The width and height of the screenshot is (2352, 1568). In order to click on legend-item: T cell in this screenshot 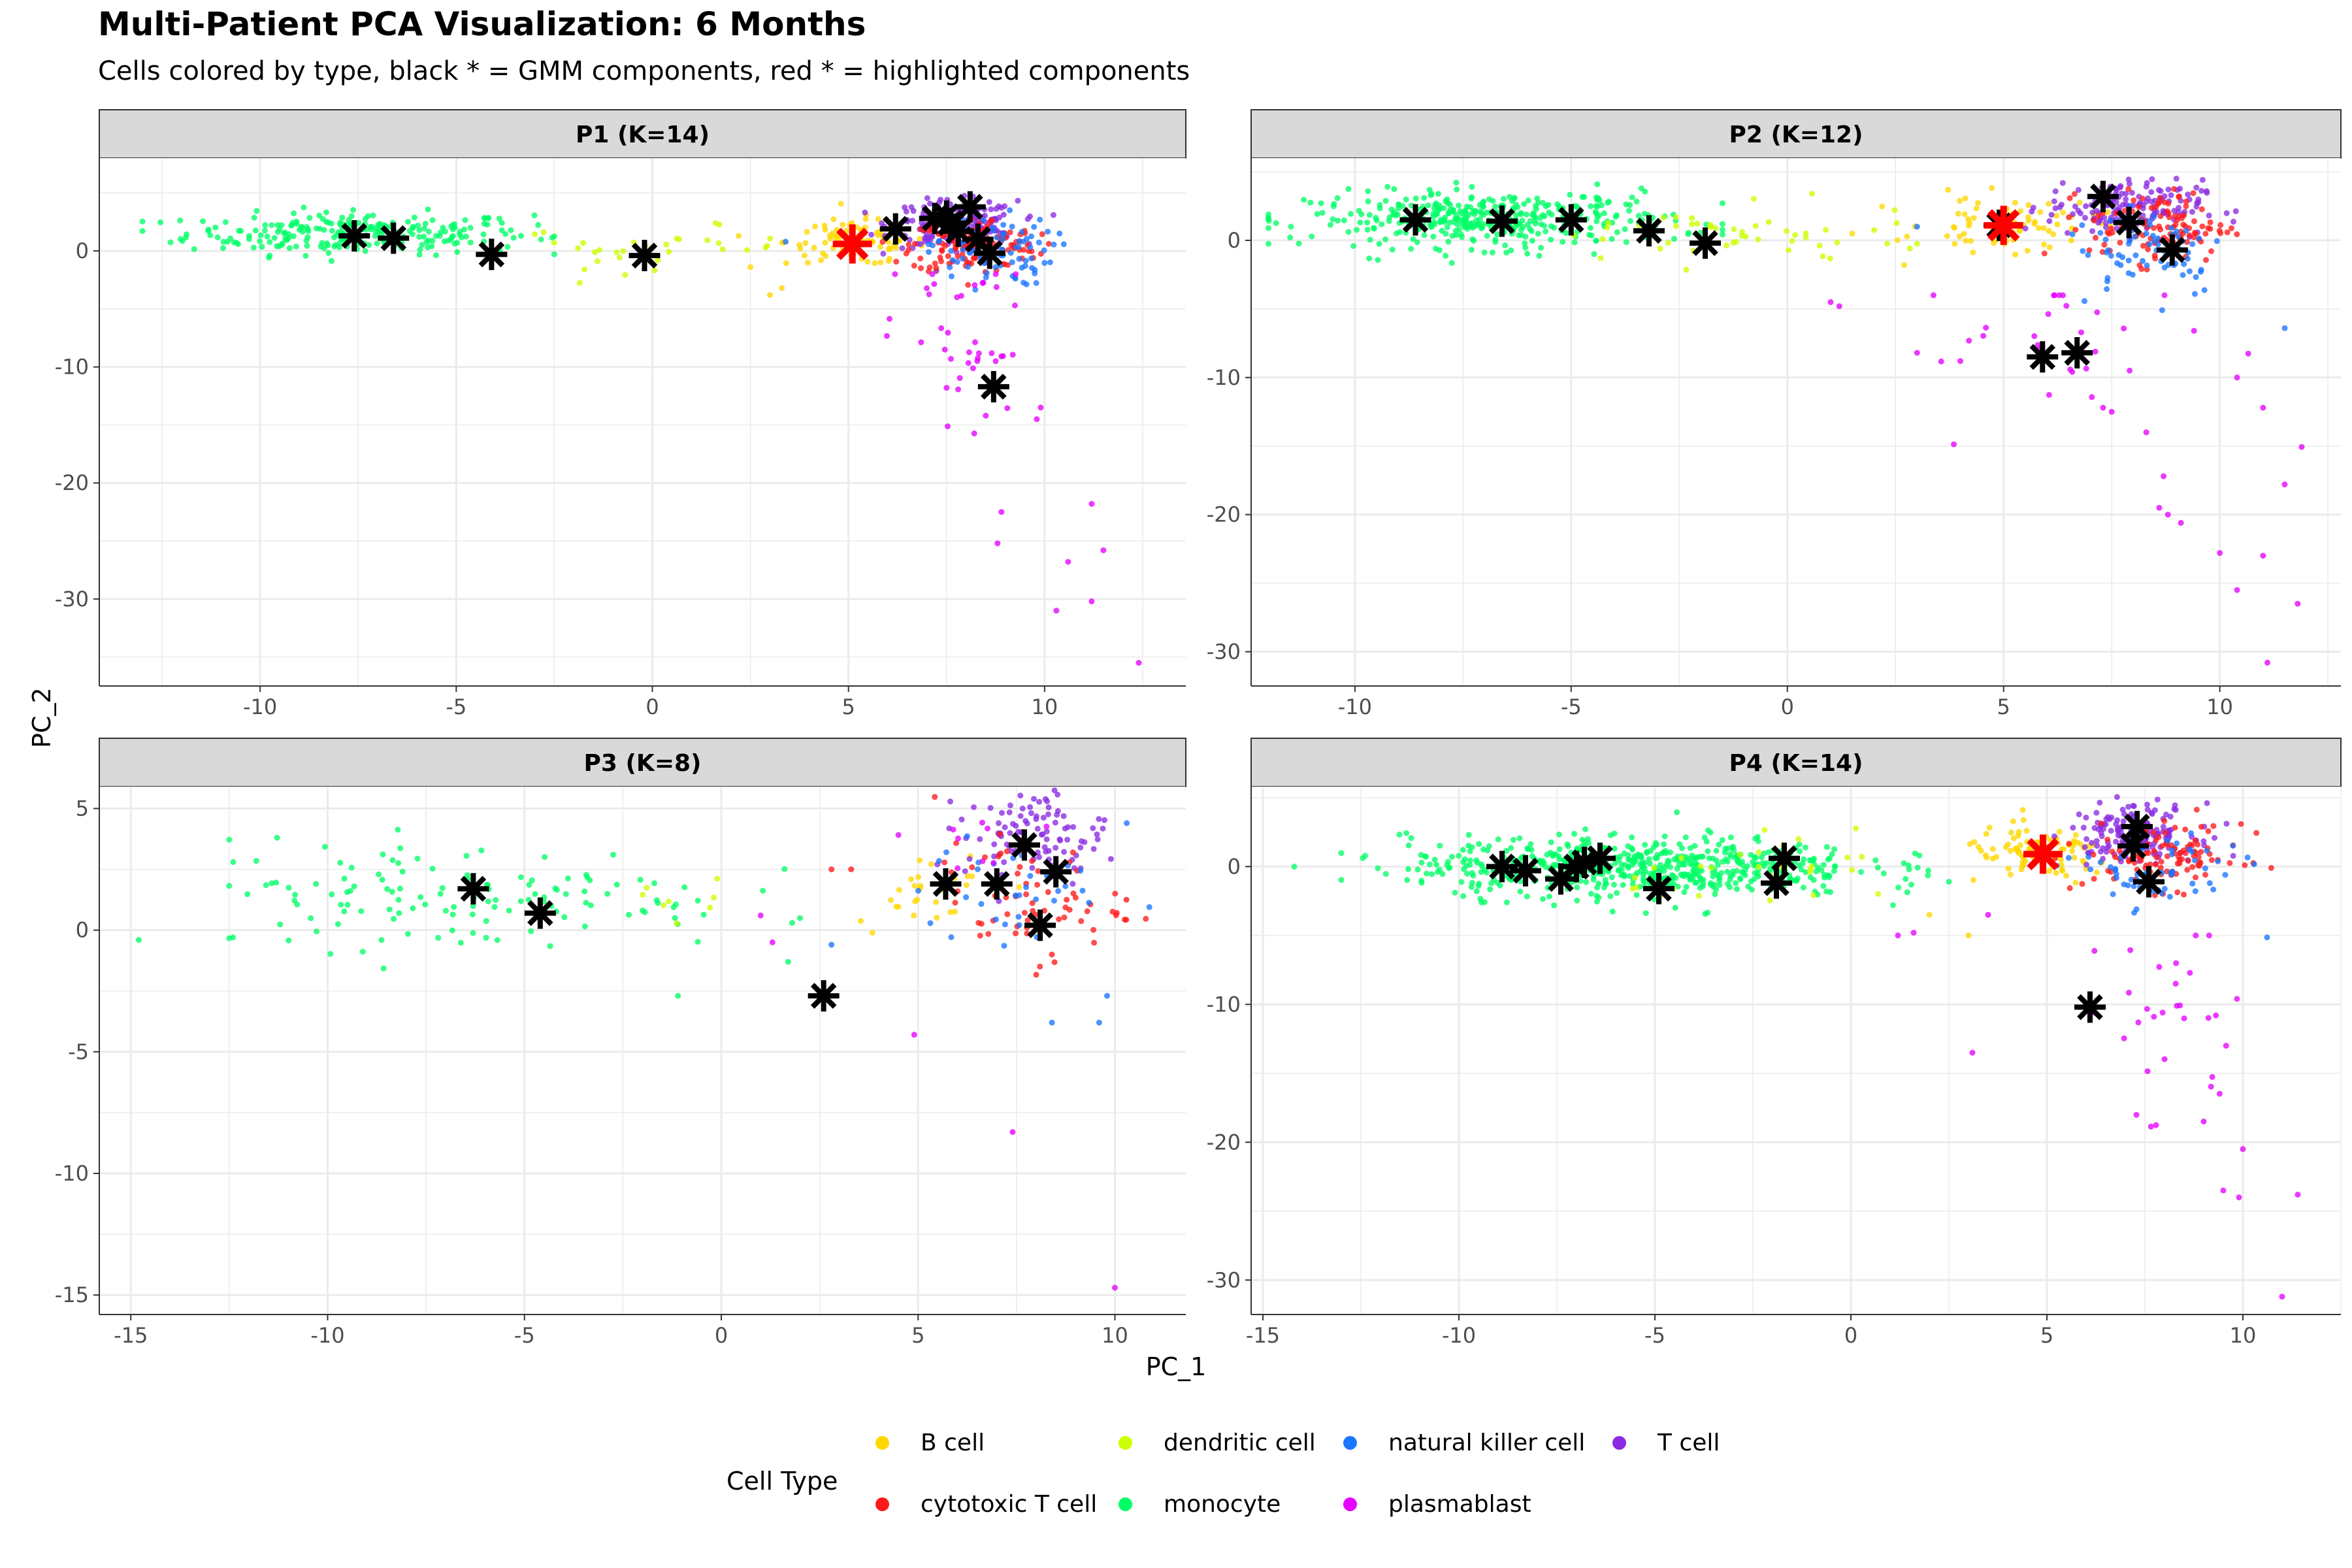, I will do `click(1666, 1442)`.